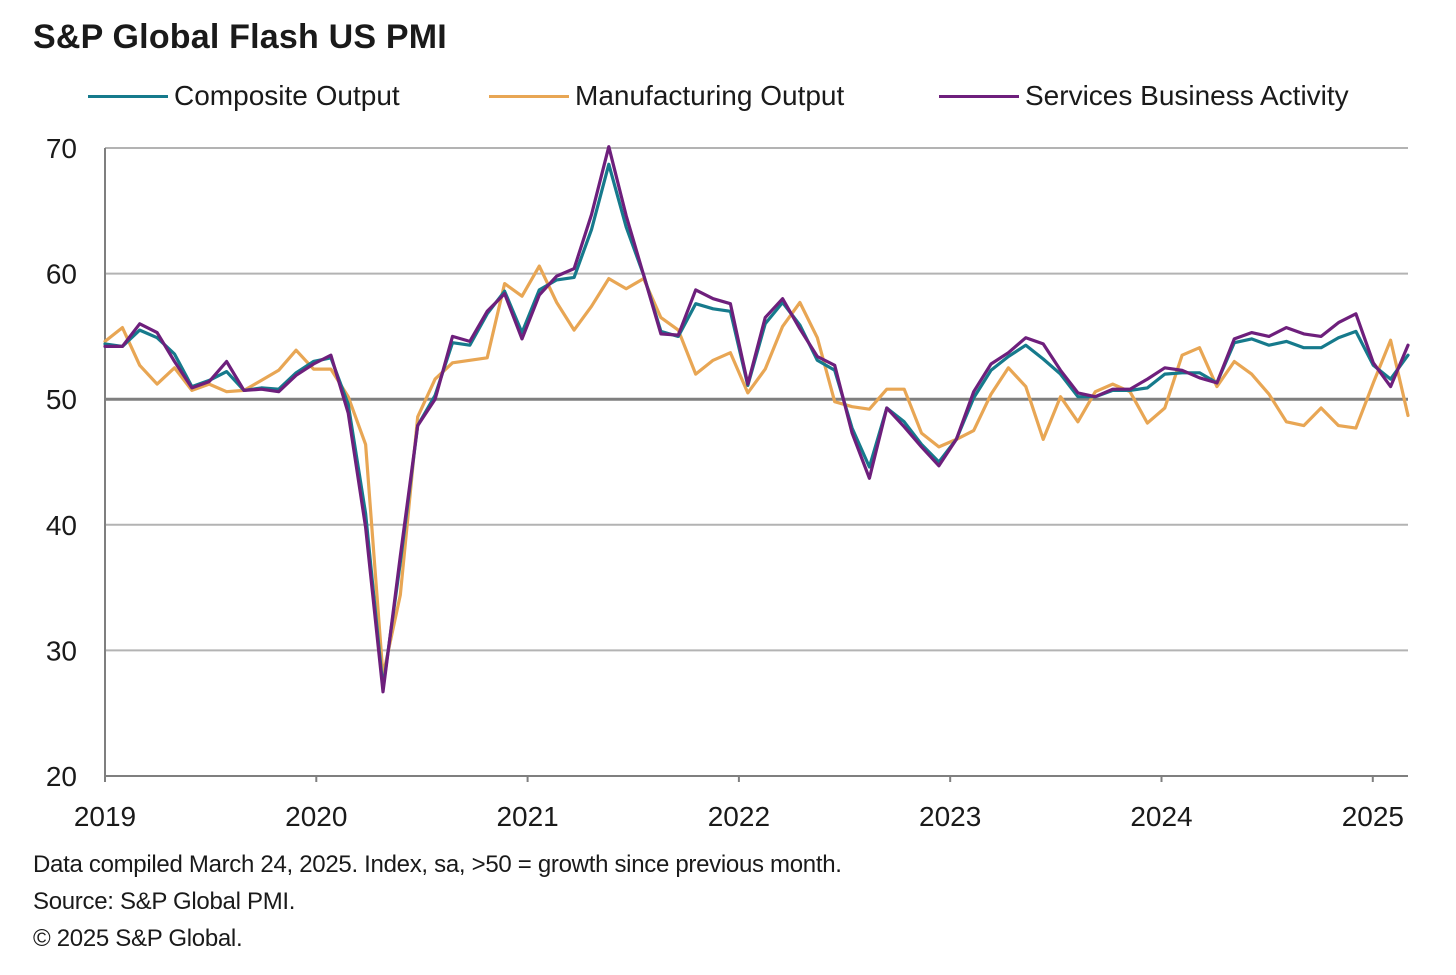  Describe the element at coordinates (61, 776) in the screenshot. I see `y-tick-label-20: 20` at that location.